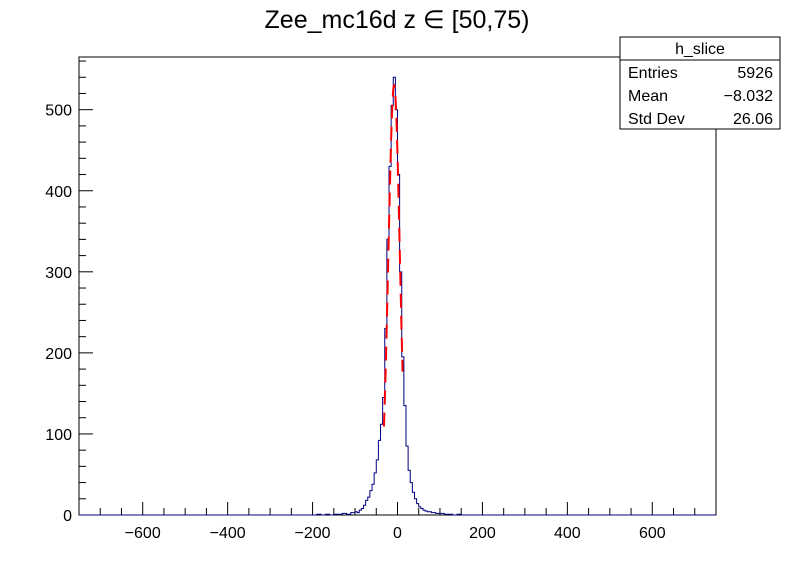 The height and width of the screenshot is (572, 796). Describe the element at coordinates (58, 192) in the screenshot. I see `y-tick-label: 400` at that location.